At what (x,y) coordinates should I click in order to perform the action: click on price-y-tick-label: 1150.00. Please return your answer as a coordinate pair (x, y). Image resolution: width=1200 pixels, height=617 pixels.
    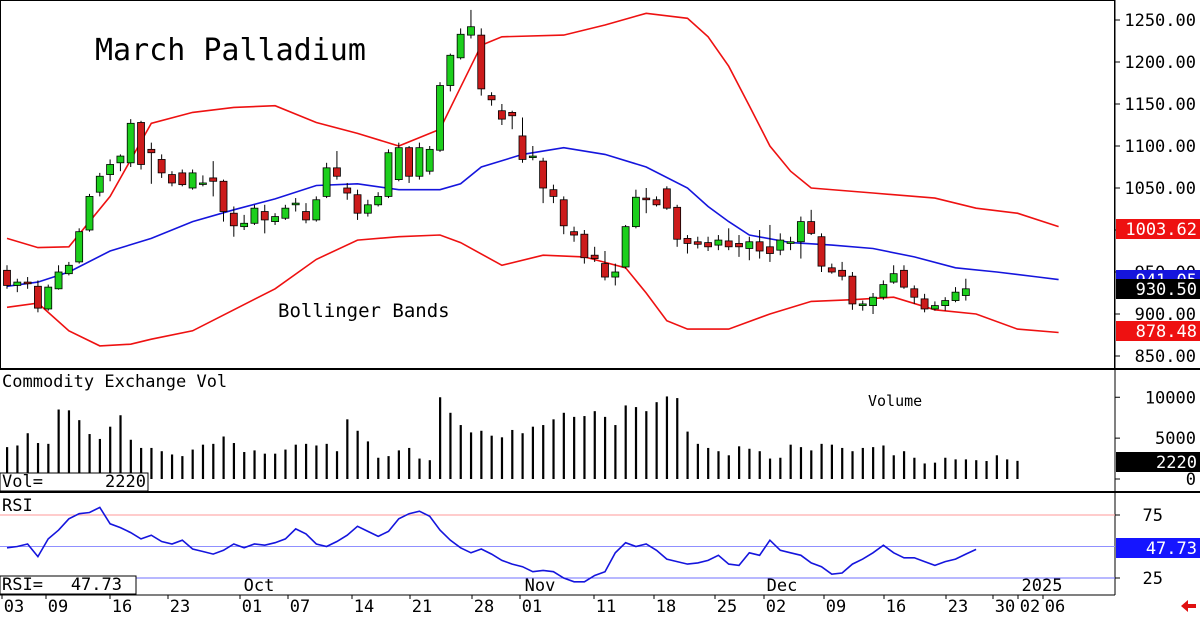
    Looking at the image, I should click on (1160, 105).